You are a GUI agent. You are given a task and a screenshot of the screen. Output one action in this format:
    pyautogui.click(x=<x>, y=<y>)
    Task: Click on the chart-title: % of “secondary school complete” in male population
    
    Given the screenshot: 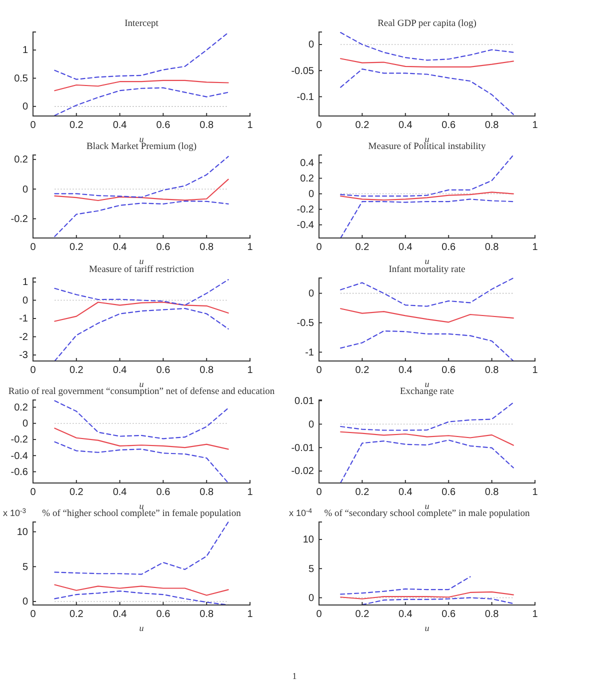 What is the action you would take?
    pyautogui.click(x=427, y=514)
    